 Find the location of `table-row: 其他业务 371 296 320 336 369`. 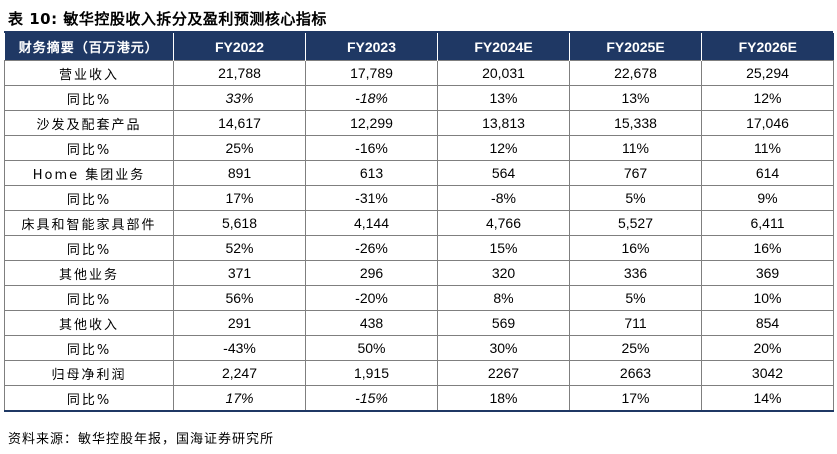

table-row: 其他业务 371 296 320 336 369 is located at coordinates (419, 273).